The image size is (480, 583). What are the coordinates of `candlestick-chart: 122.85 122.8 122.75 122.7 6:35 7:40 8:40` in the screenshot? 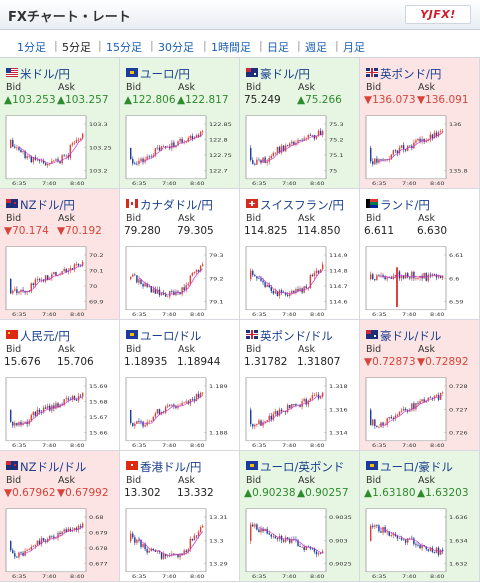 It's located at (180, 150).